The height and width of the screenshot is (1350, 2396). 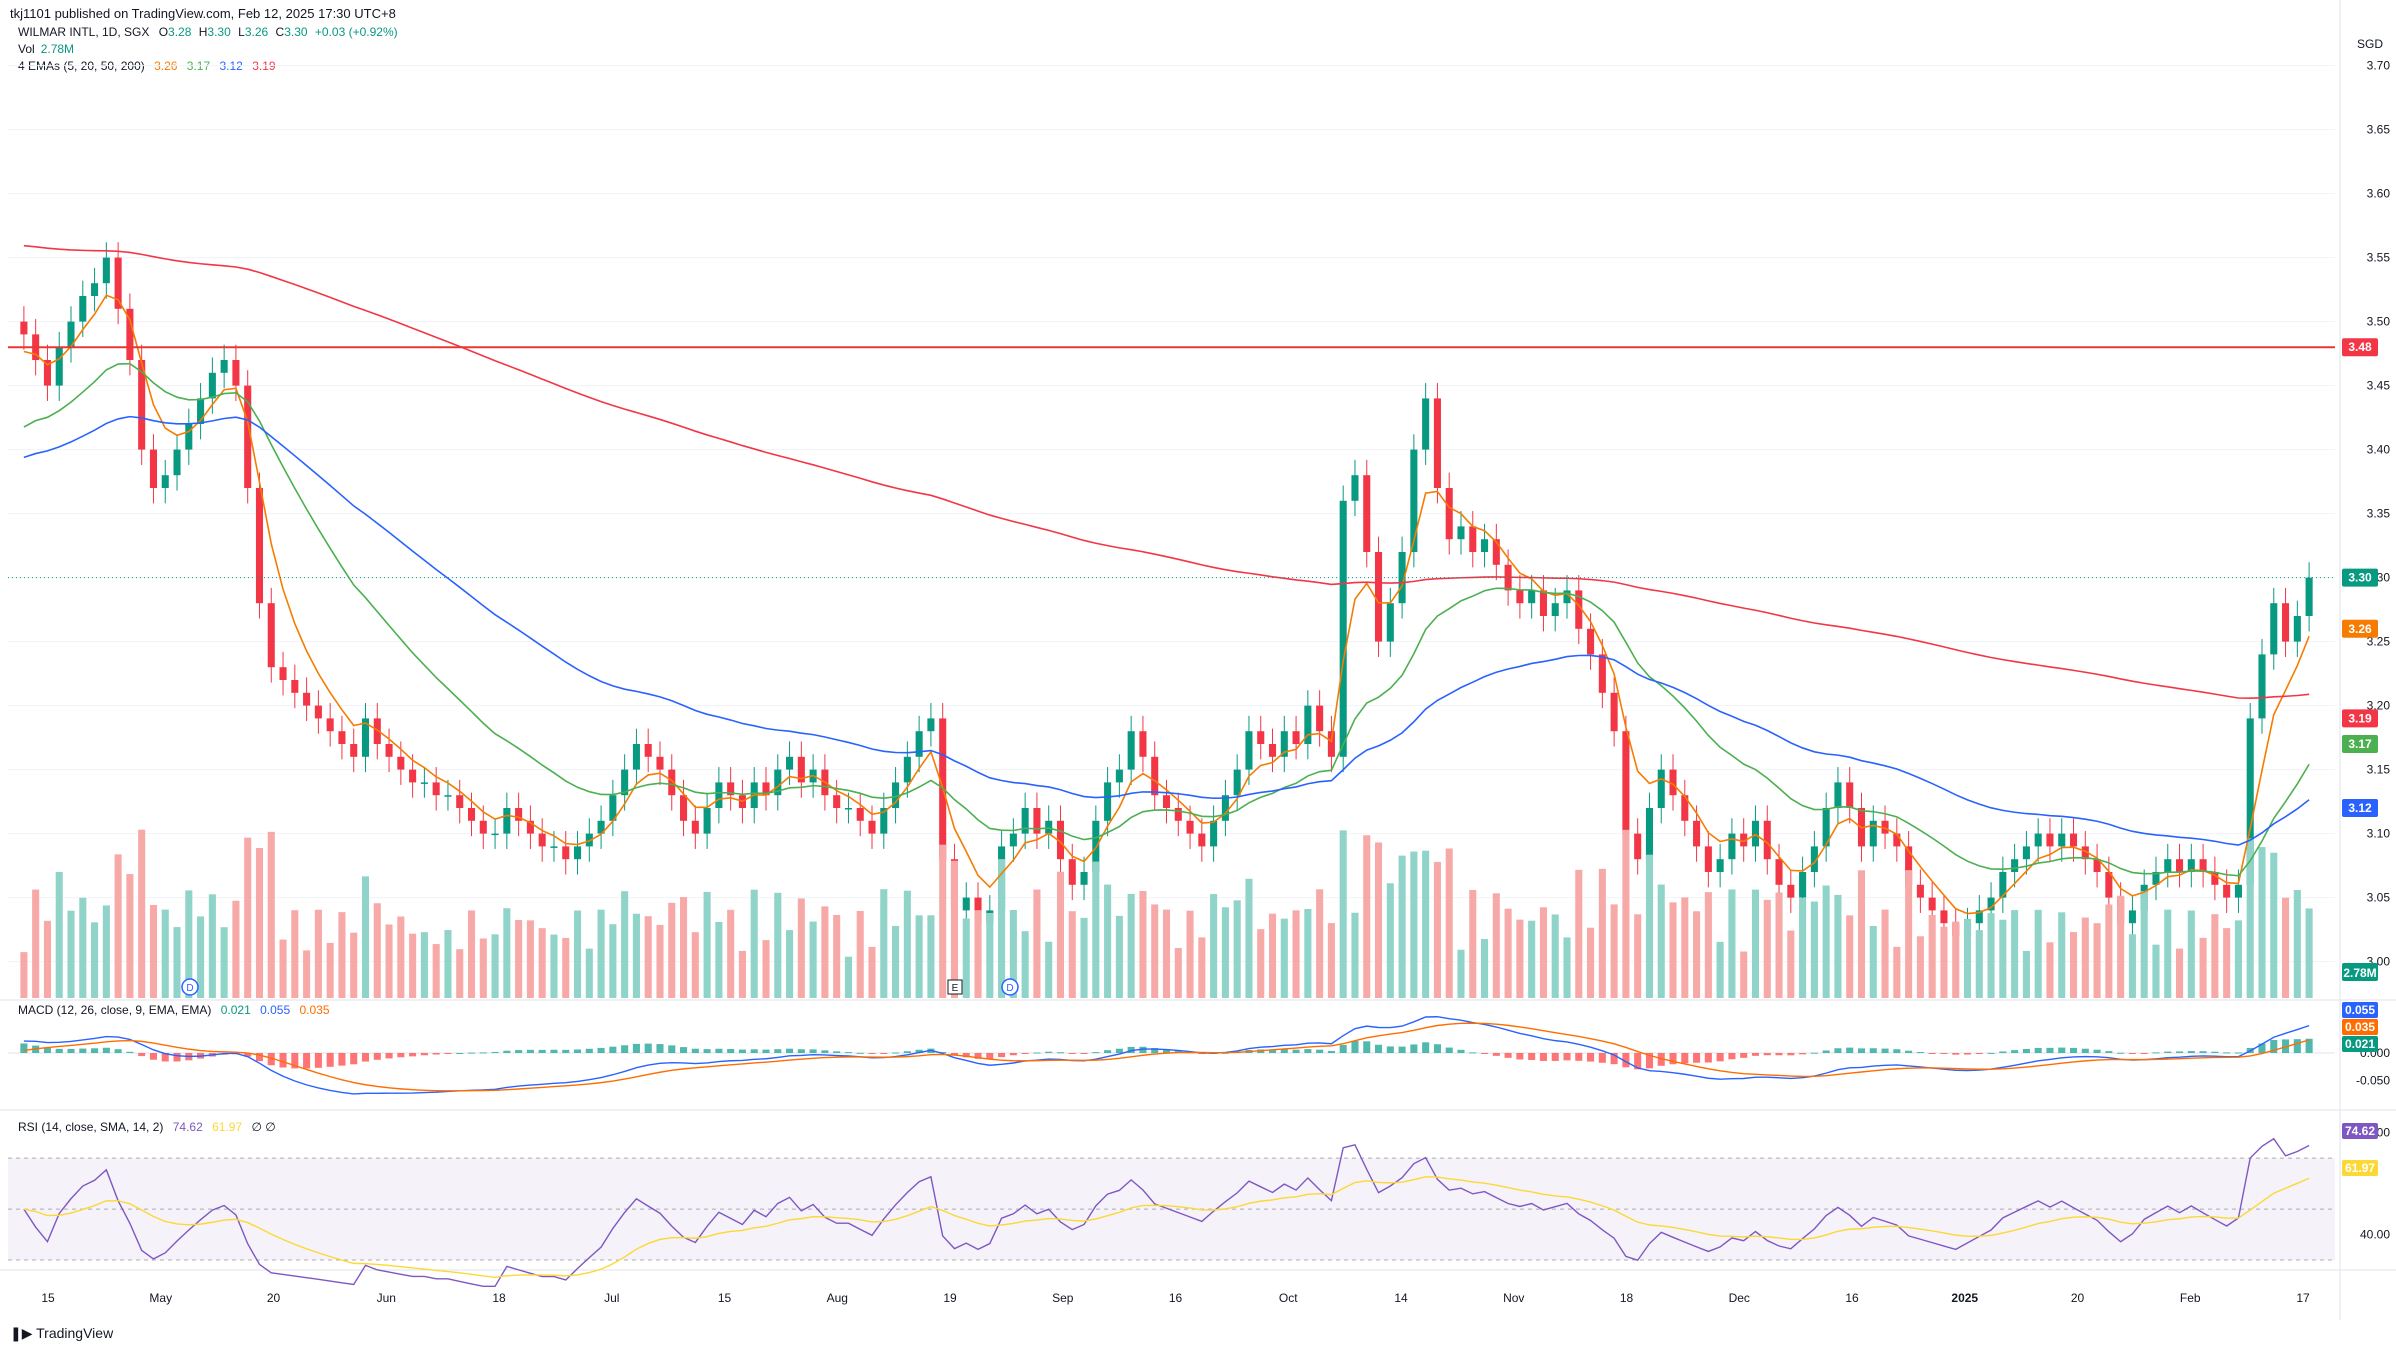 What do you see at coordinates (1627, 1298) in the screenshot?
I see `time-tick-label: 18` at bounding box center [1627, 1298].